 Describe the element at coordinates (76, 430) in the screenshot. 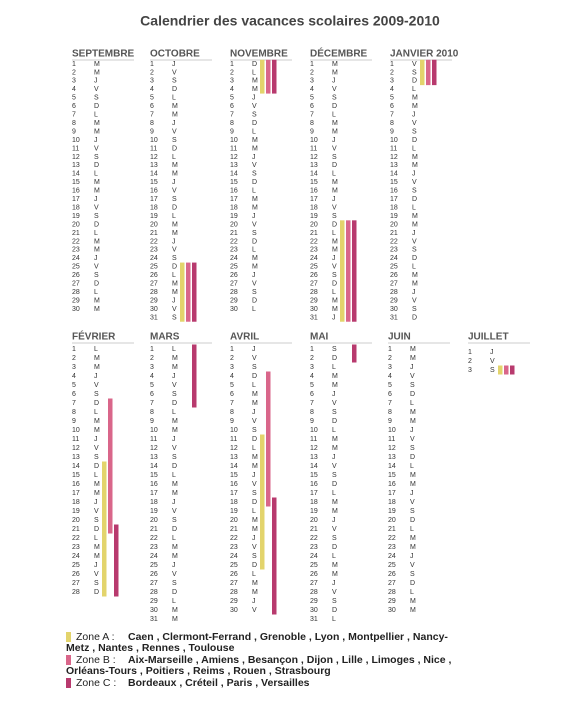

I see `day-number: 10` at that location.